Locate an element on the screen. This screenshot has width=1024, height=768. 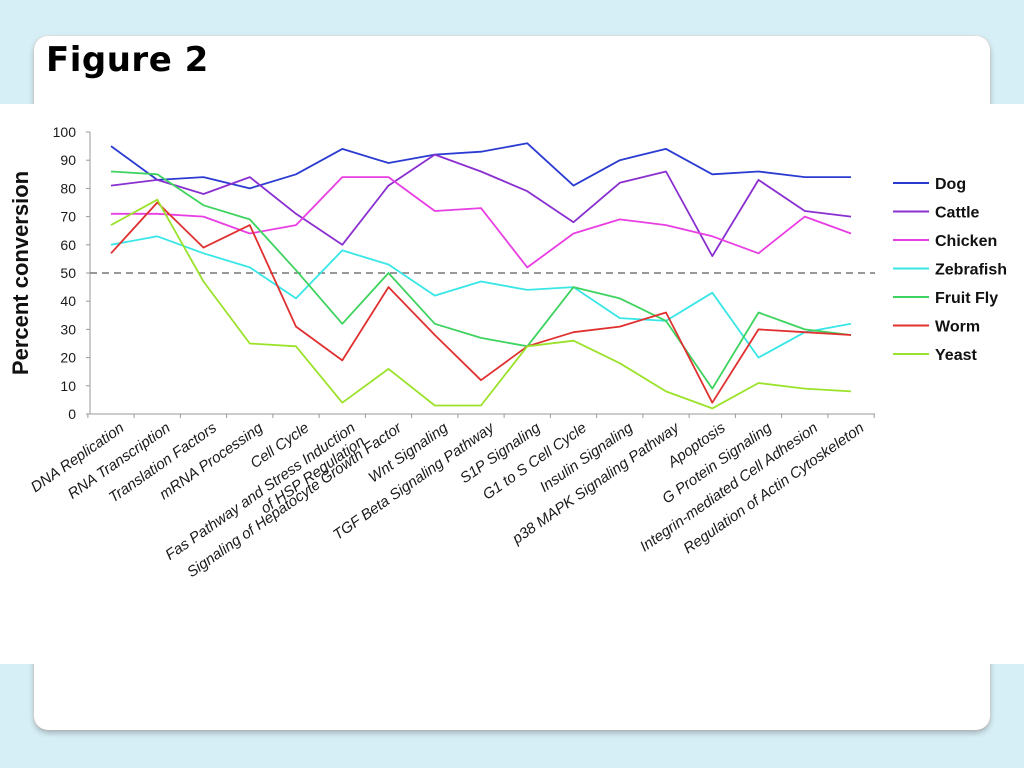
y-tick-label: 70 is located at coordinates (68, 217).